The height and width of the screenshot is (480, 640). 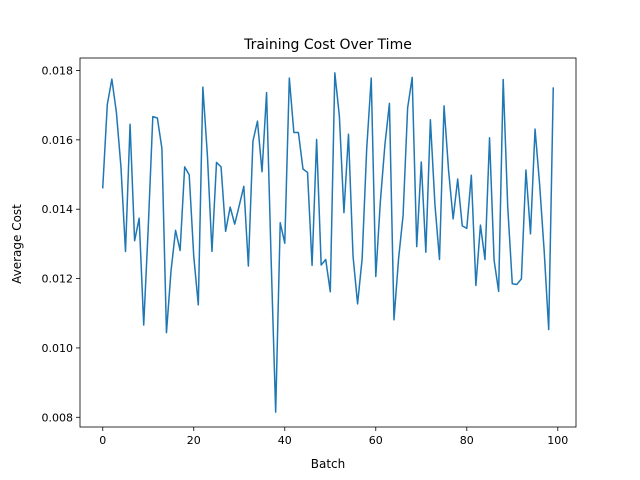 I want to click on y-tick-label: 0.016, so click(x=58, y=140).